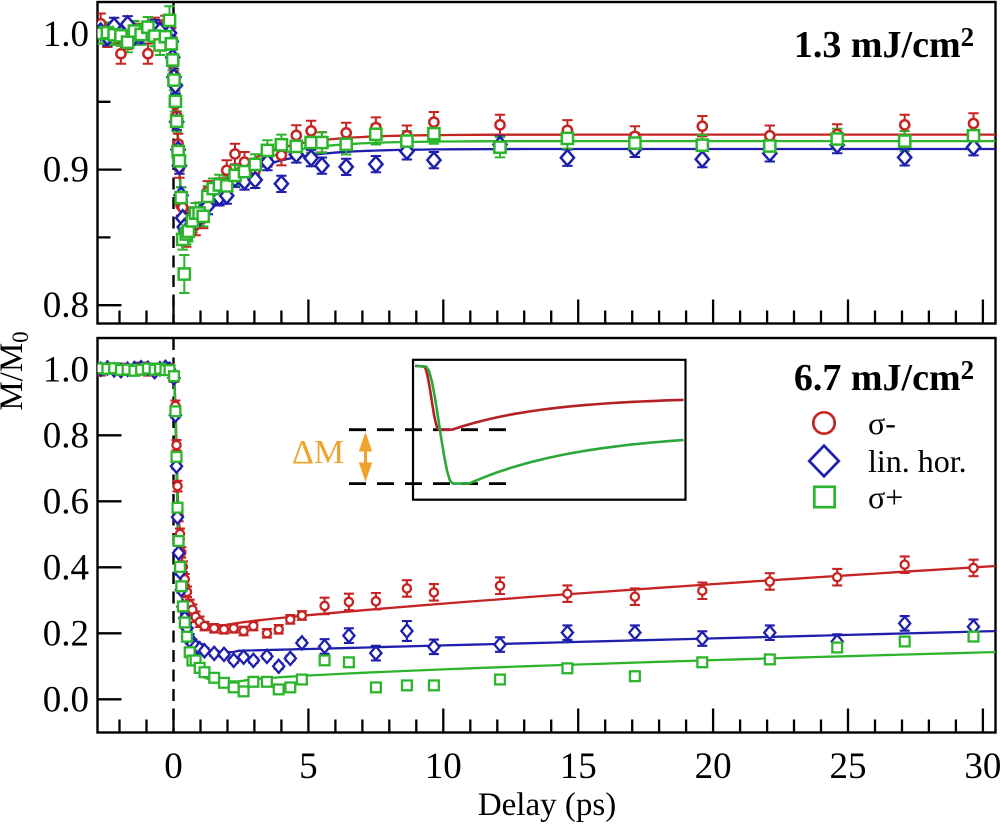 This screenshot has width=1000, height=825. Describe the element at coordinates (443, 766) in the screenshot. I see `svg-text: 10` at that location.